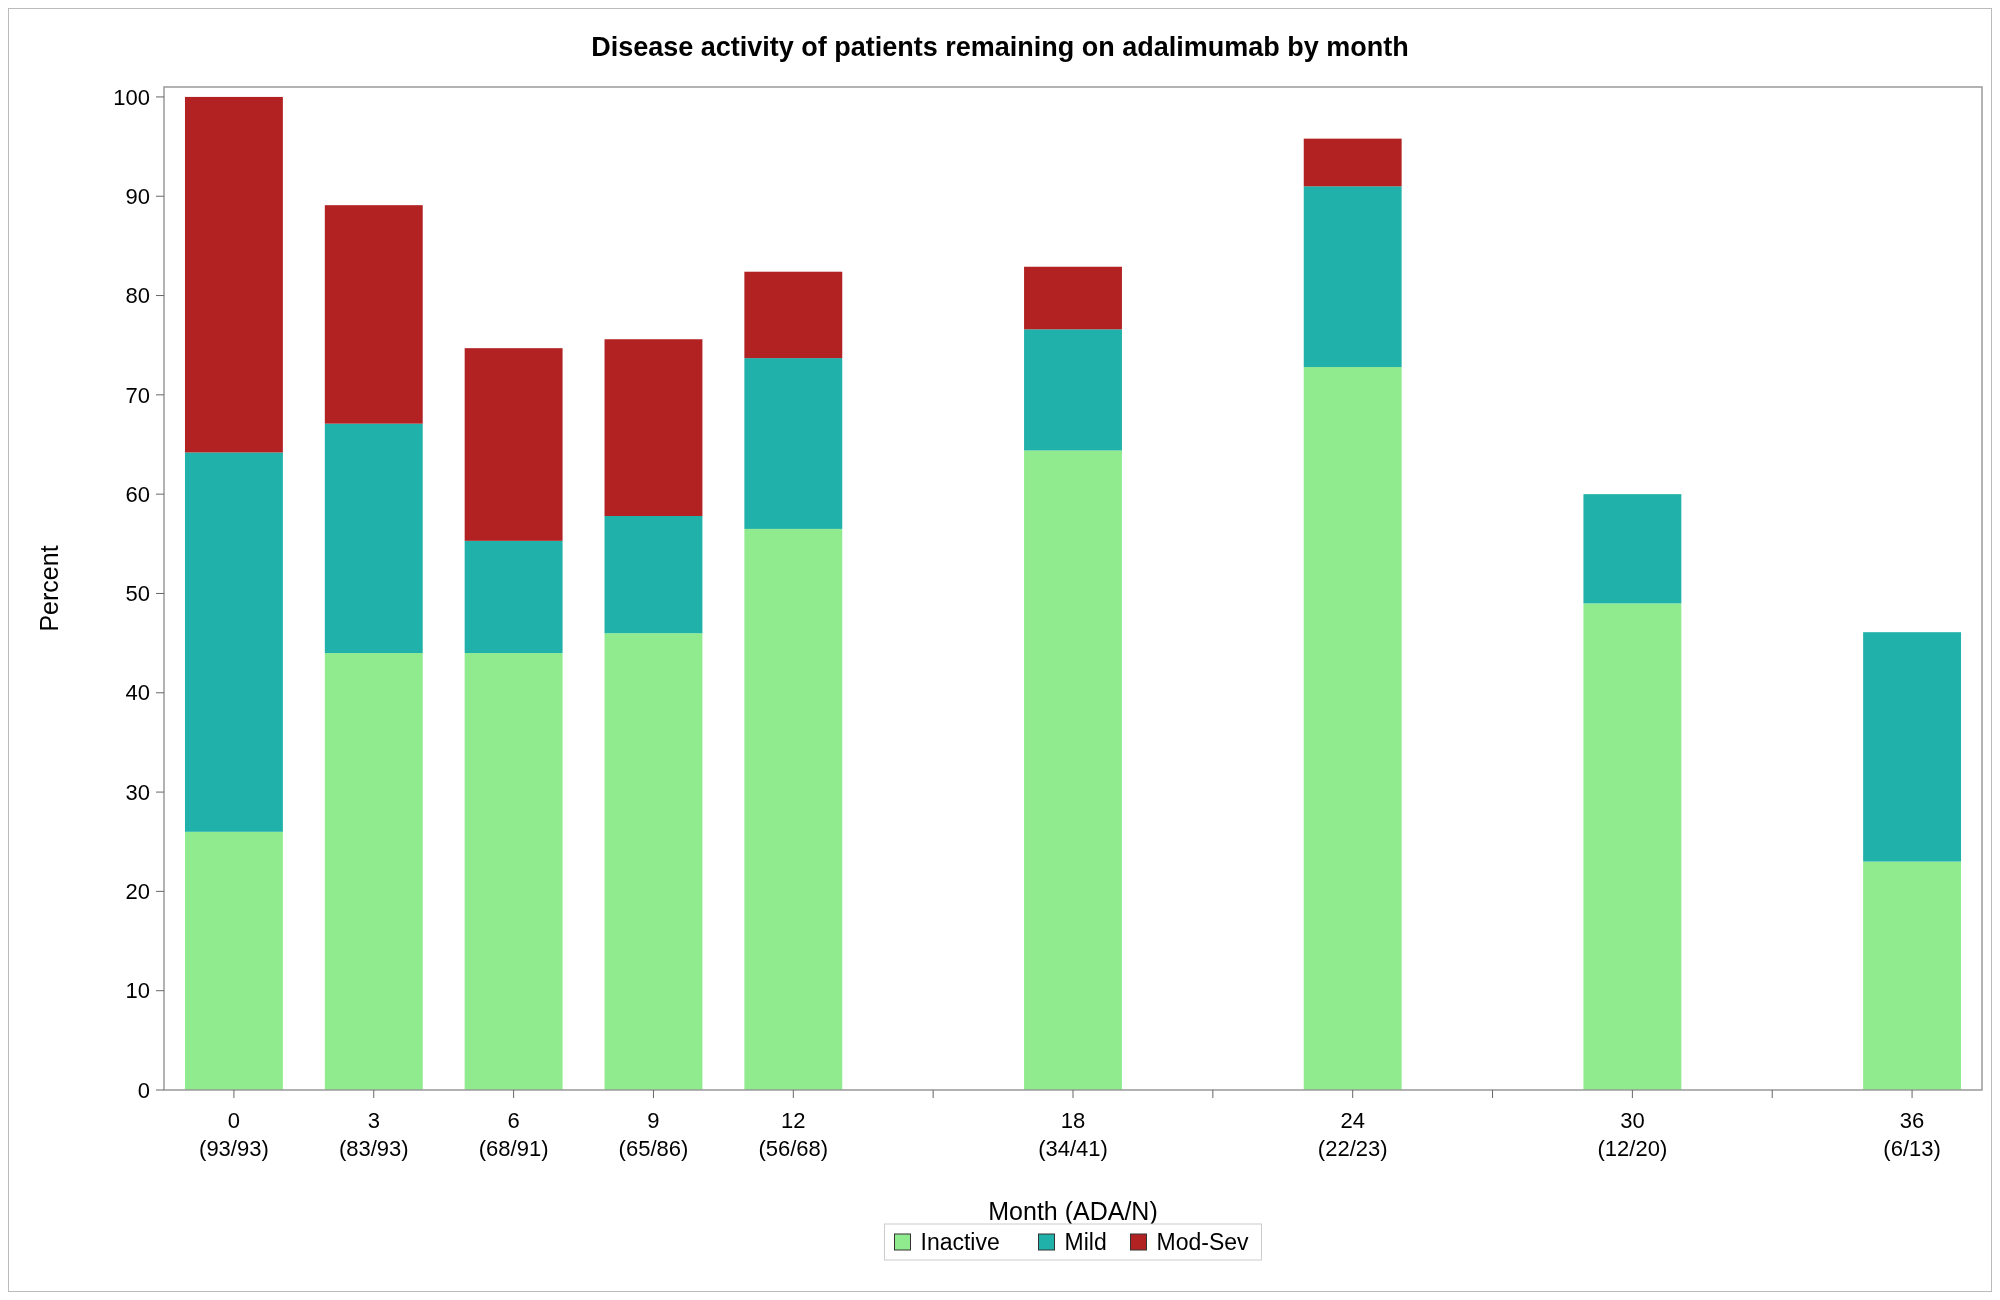  Describe the element at coordinates (960, 1242) in the screenshot. I see `legend-label: Inactive` at that location.